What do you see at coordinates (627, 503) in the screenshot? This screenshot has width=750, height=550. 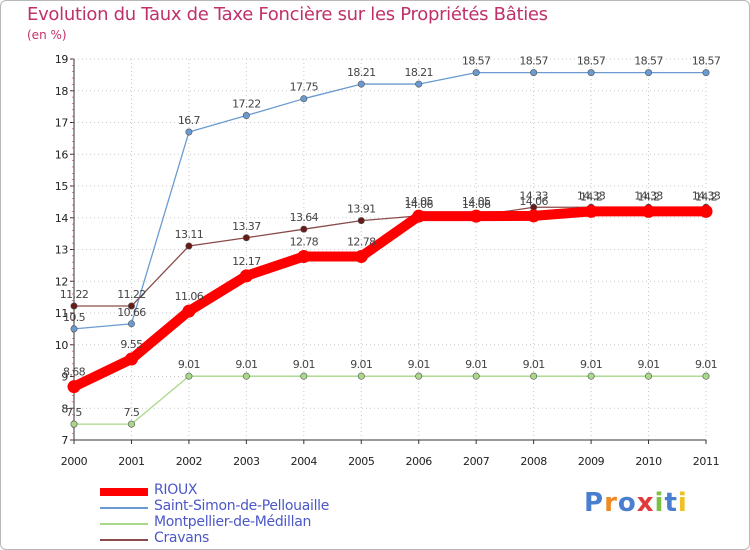 I see `logo-letter: o` at bounding box center [627, 503].